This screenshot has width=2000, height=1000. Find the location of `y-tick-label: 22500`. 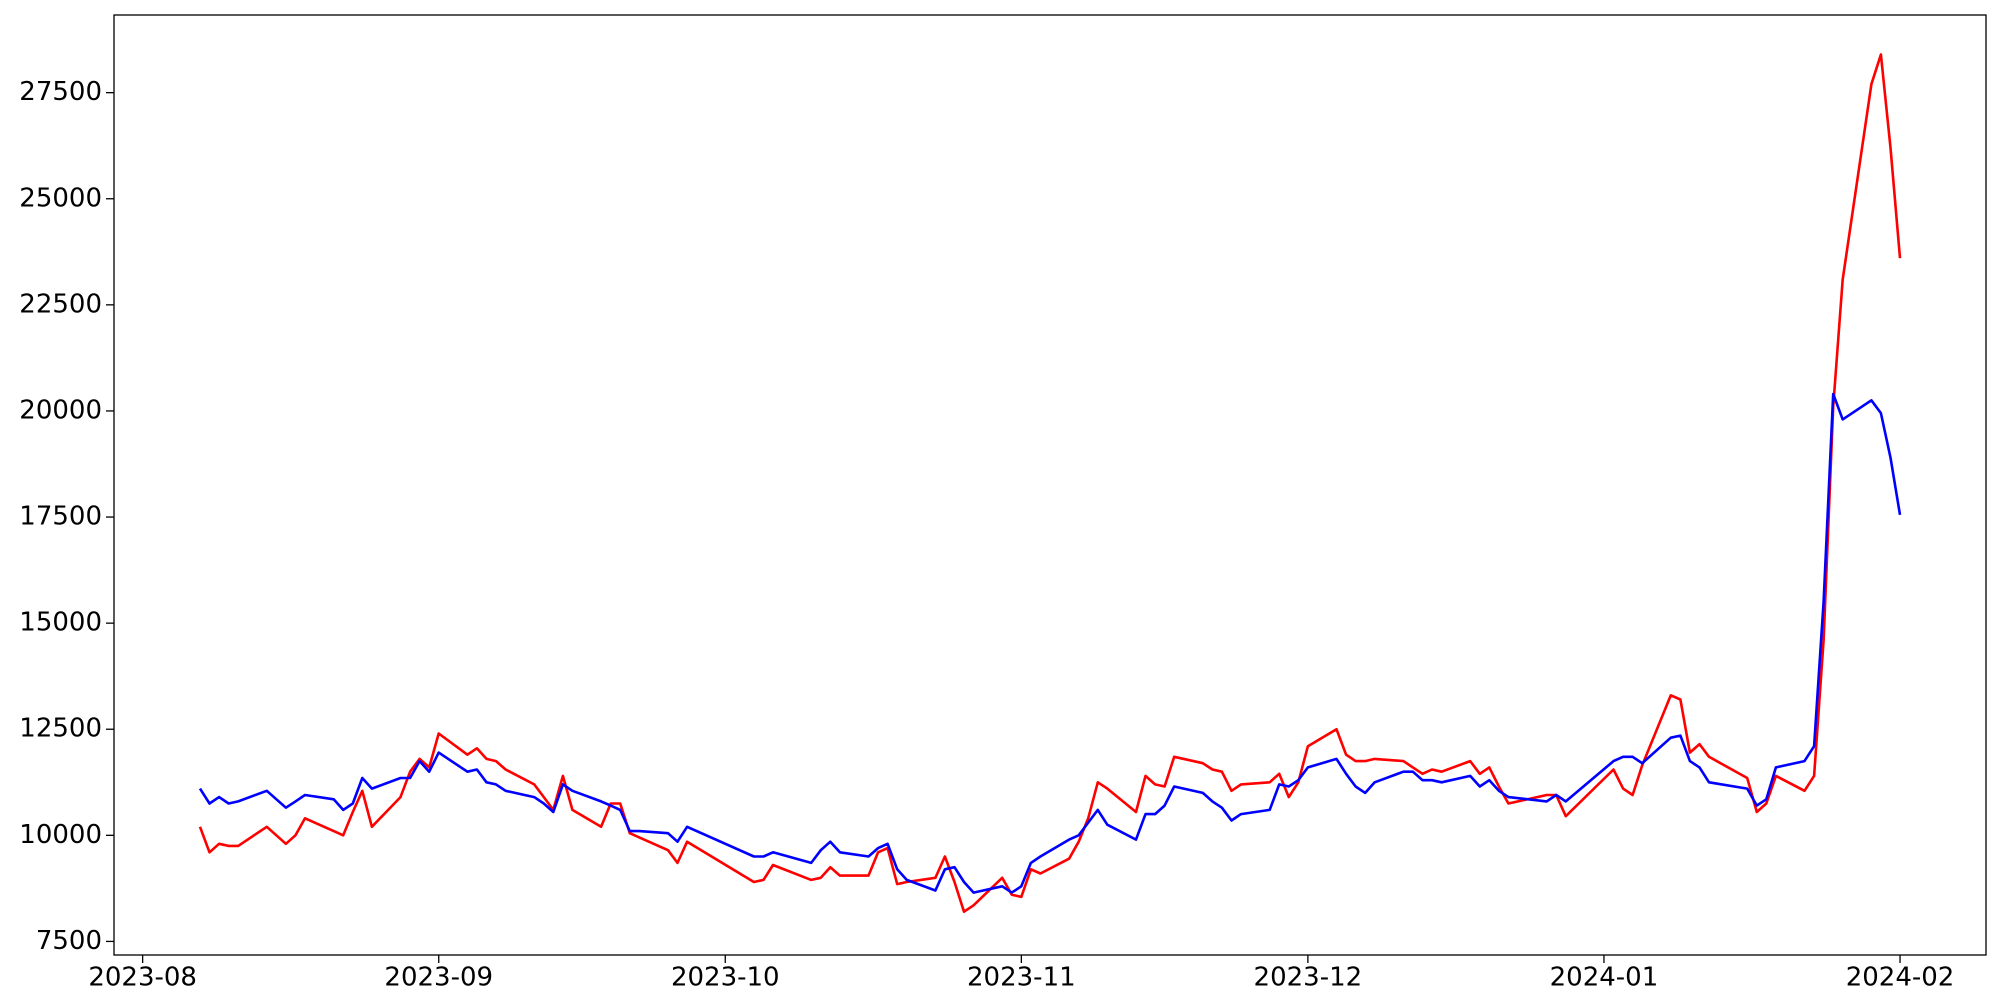

y-tick-label: 22500 is located at coordinates (60, 304).